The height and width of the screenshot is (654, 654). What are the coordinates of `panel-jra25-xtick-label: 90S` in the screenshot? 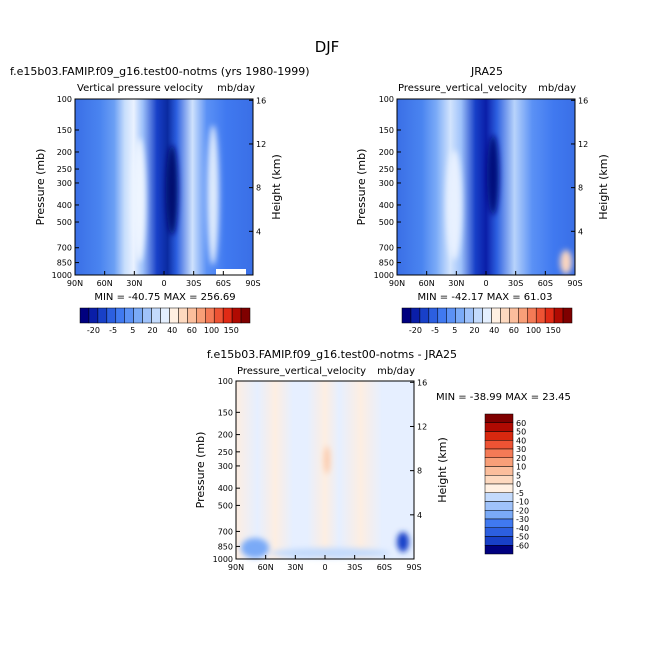 It's located at (574, 283).